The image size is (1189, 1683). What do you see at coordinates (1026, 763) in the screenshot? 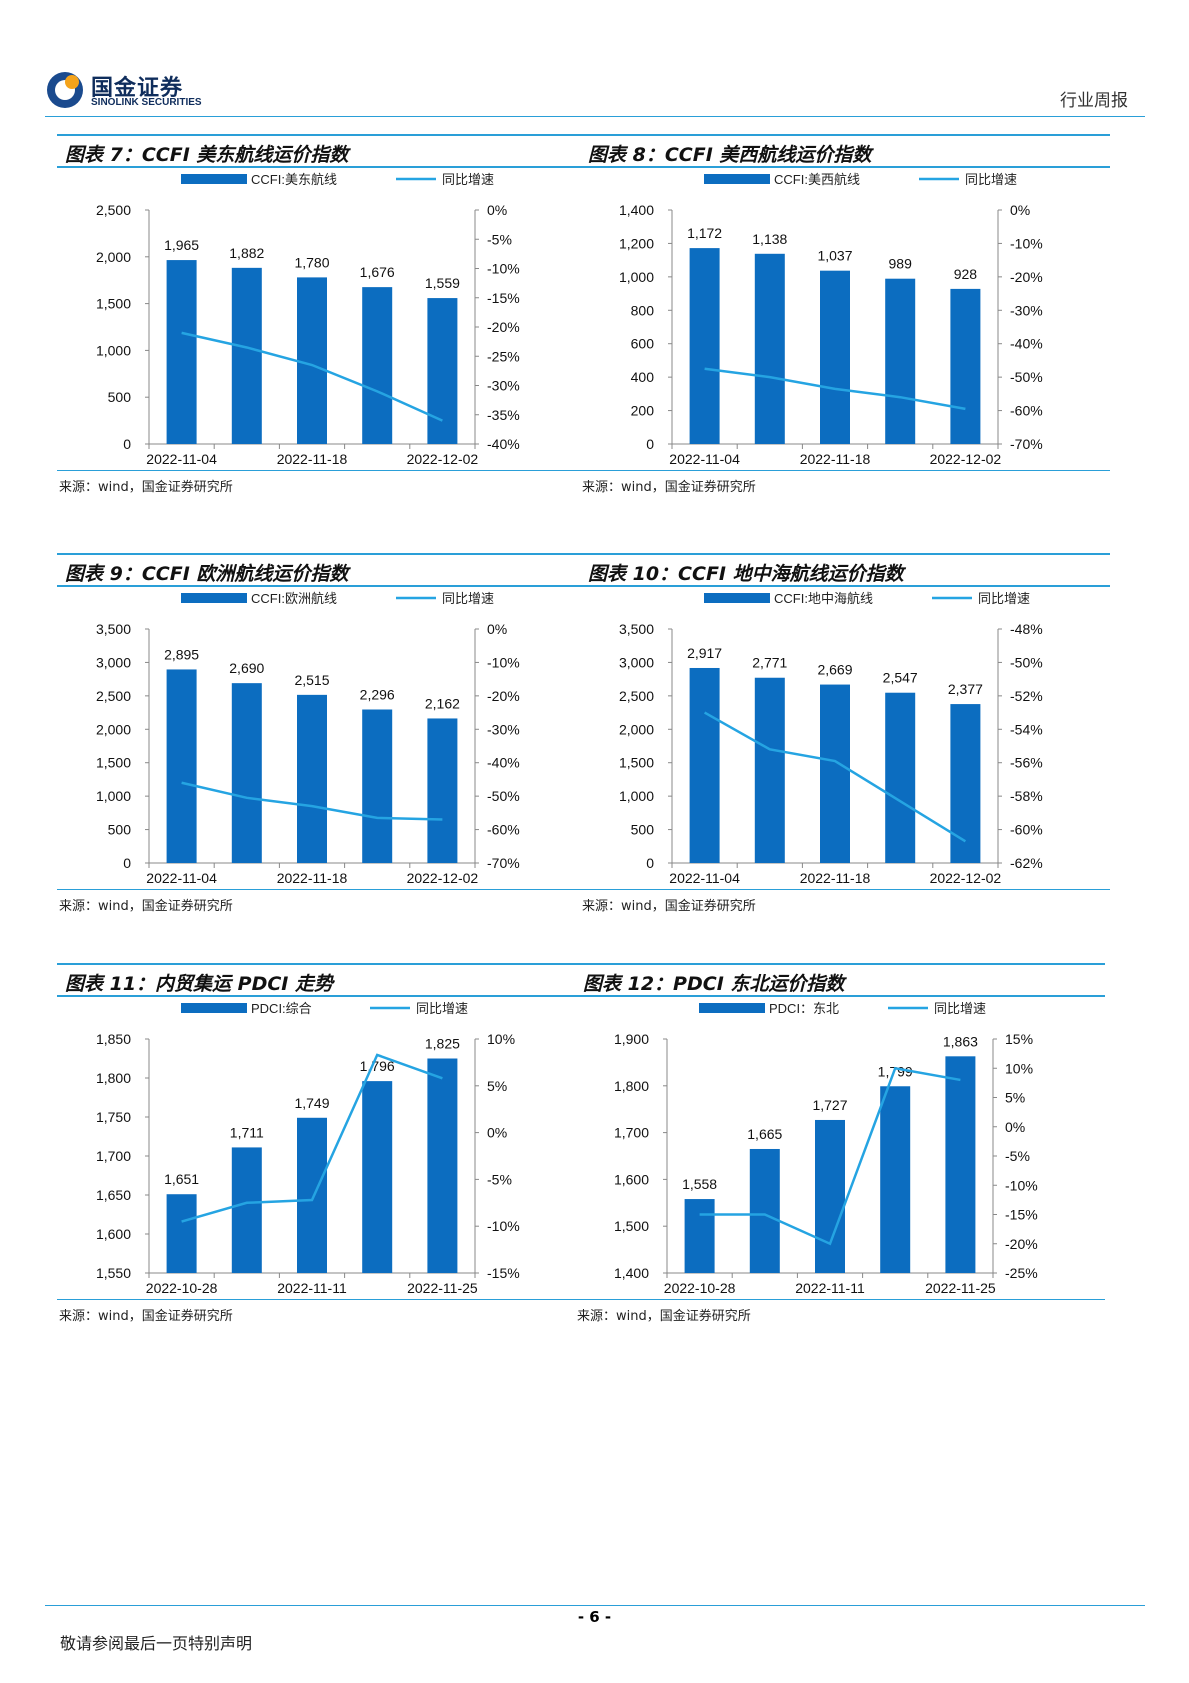
I see `y-right-tick-label: -56%` at bounding box center [1026, 763].